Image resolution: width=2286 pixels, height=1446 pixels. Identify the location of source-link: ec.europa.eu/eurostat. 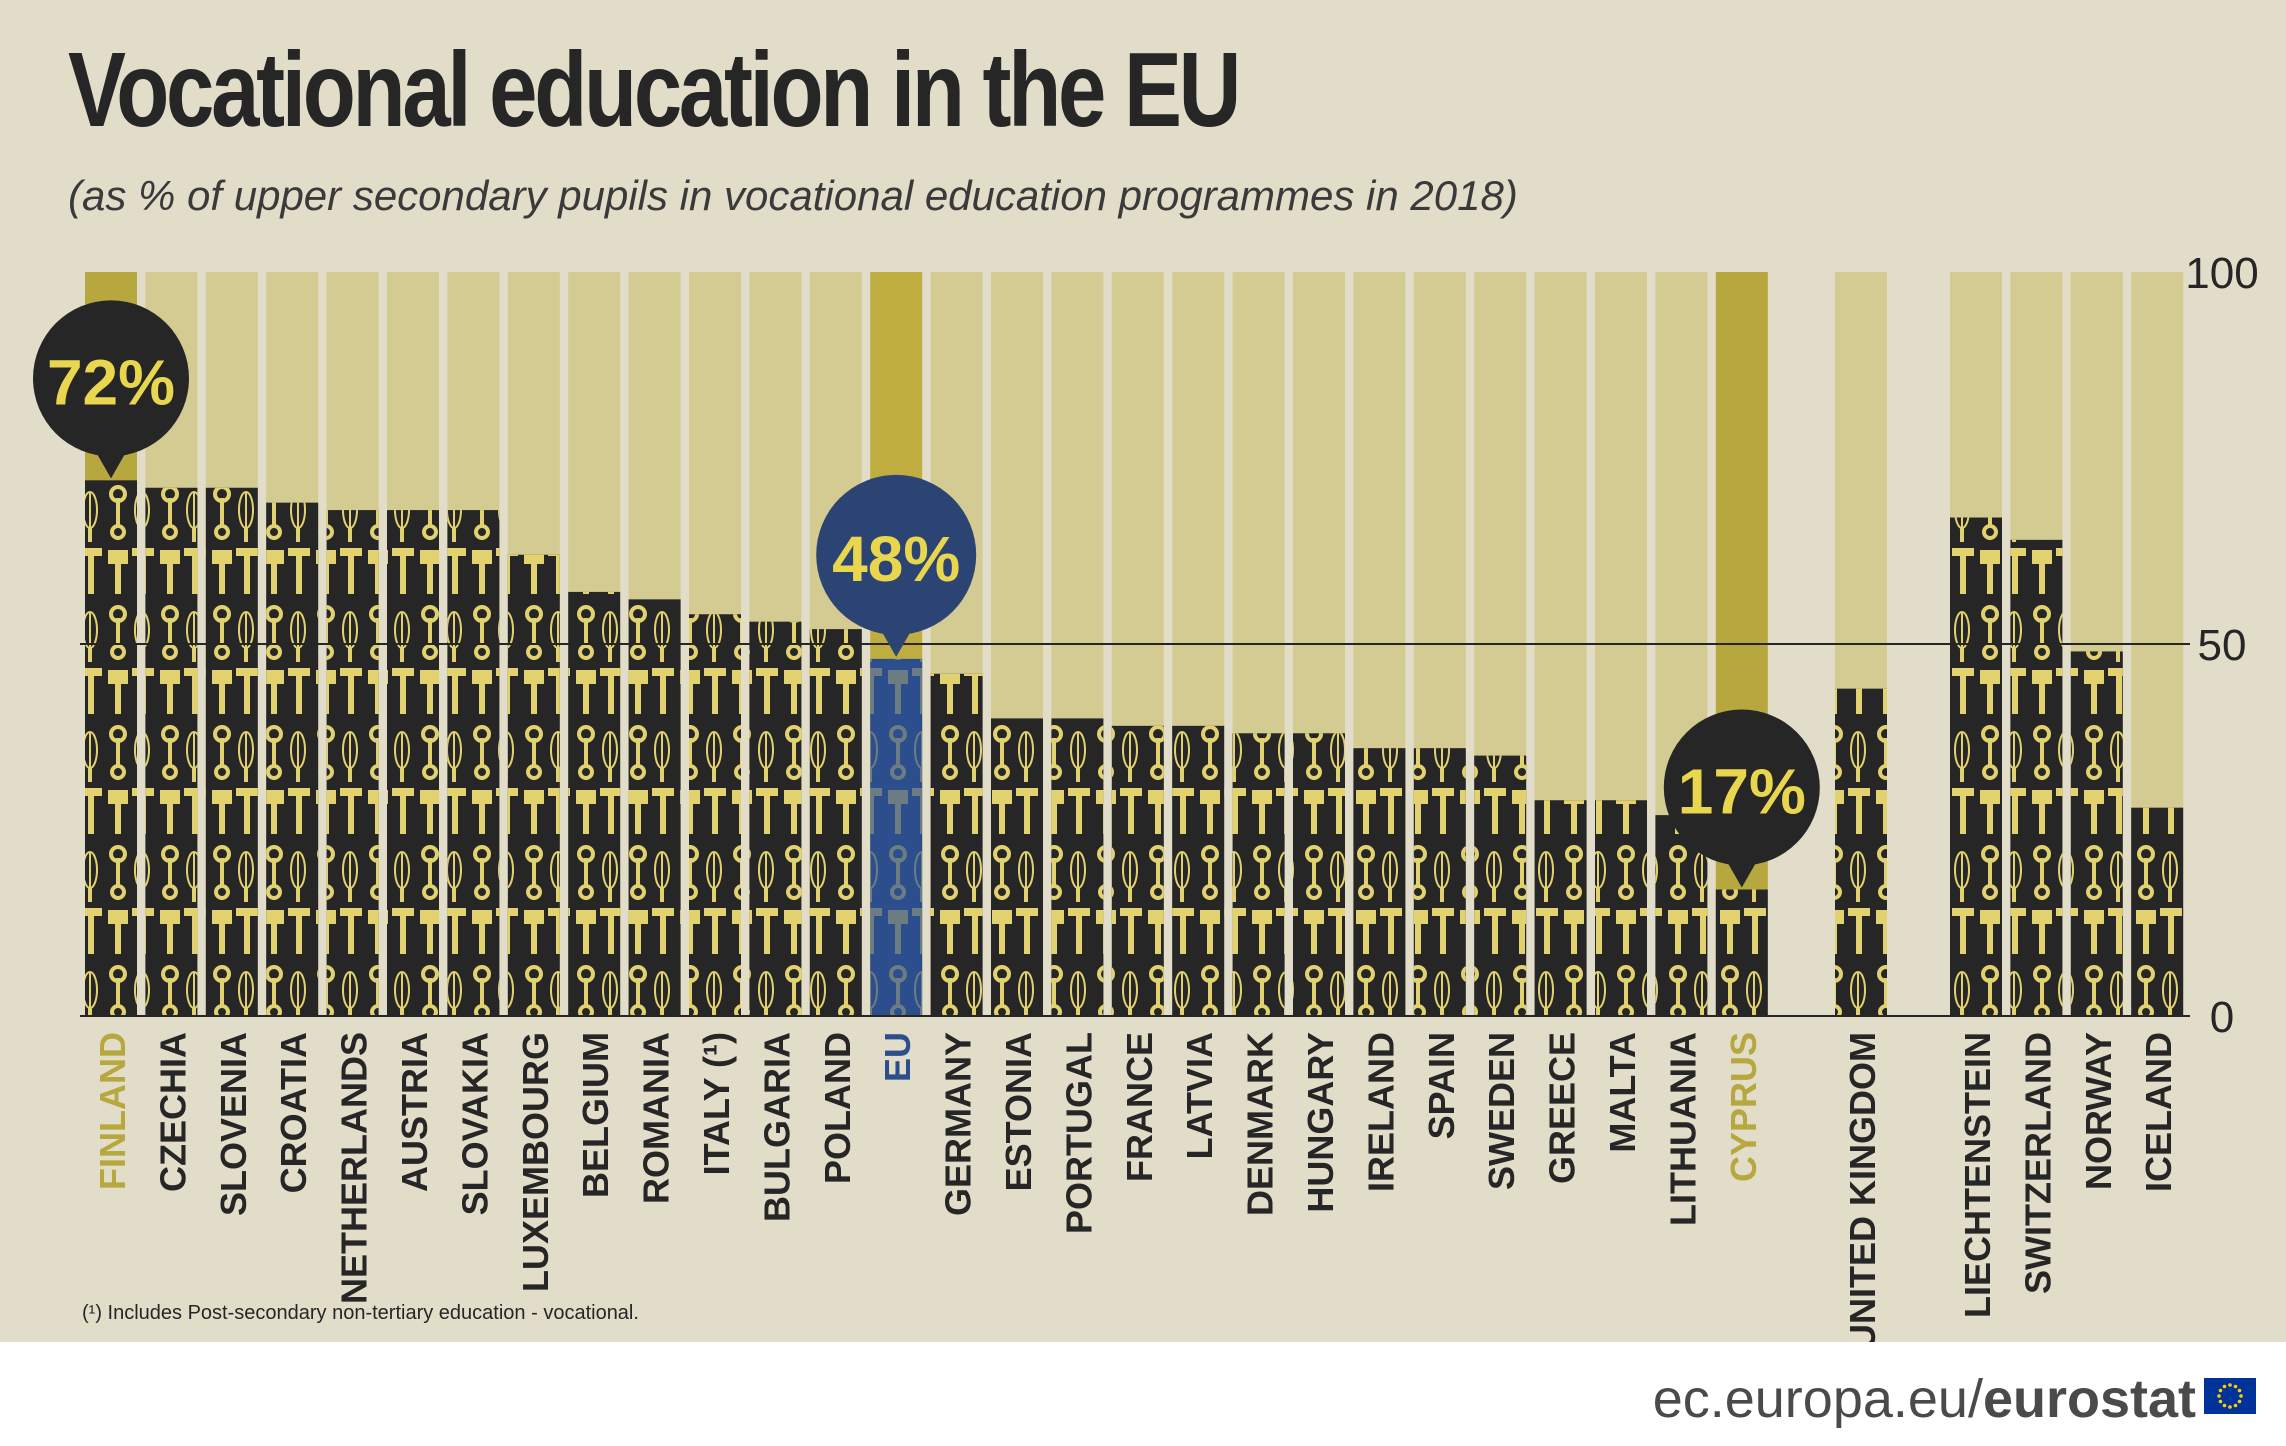
(1924, 1399).